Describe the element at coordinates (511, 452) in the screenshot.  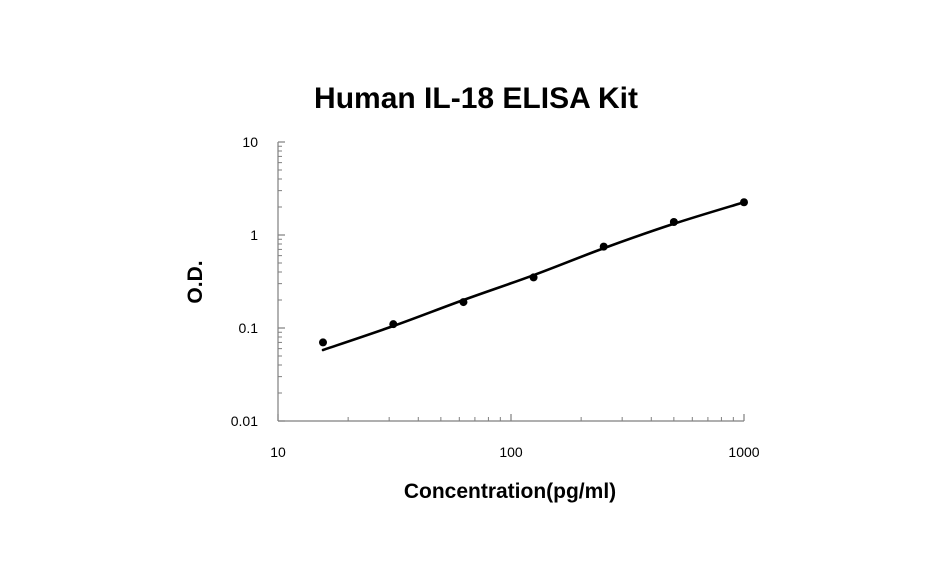
I see `x-tick-label: 100` at that location.